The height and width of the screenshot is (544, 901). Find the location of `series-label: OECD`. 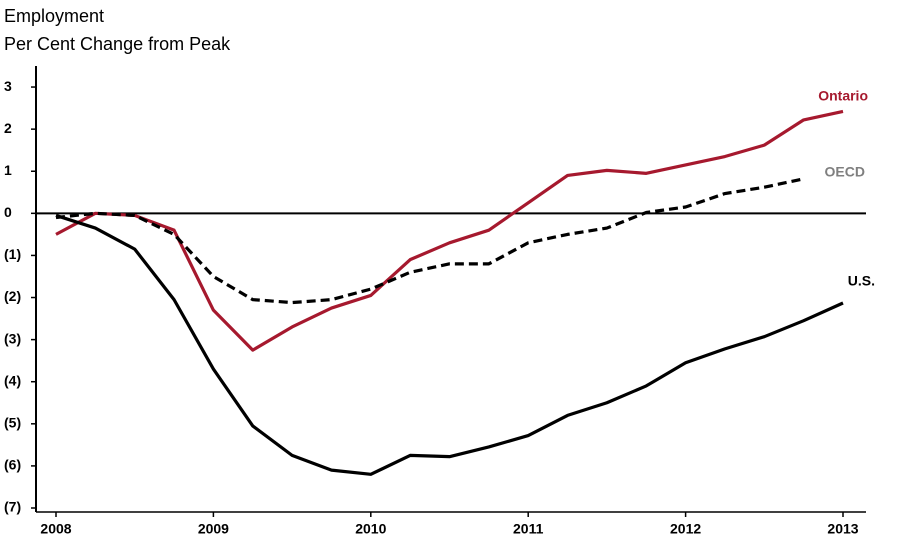

series-label: OECD is located at coordinates (845, 172).